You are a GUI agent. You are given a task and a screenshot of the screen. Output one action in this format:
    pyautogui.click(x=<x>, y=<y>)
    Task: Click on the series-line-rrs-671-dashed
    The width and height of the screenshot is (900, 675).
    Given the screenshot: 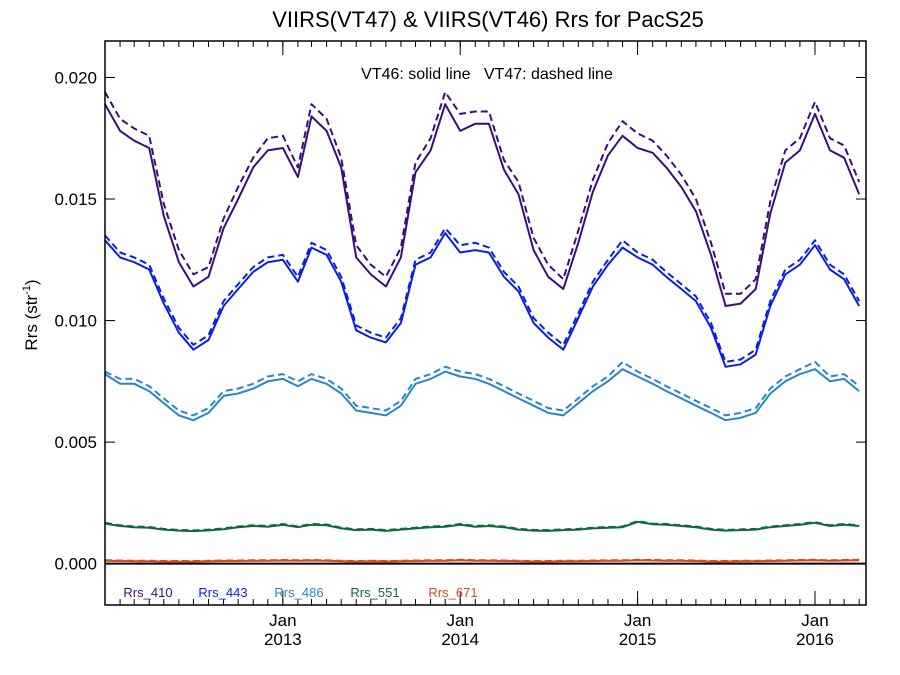 What is the action you would take?
    pyautogui.click(x=482, y=560)
    